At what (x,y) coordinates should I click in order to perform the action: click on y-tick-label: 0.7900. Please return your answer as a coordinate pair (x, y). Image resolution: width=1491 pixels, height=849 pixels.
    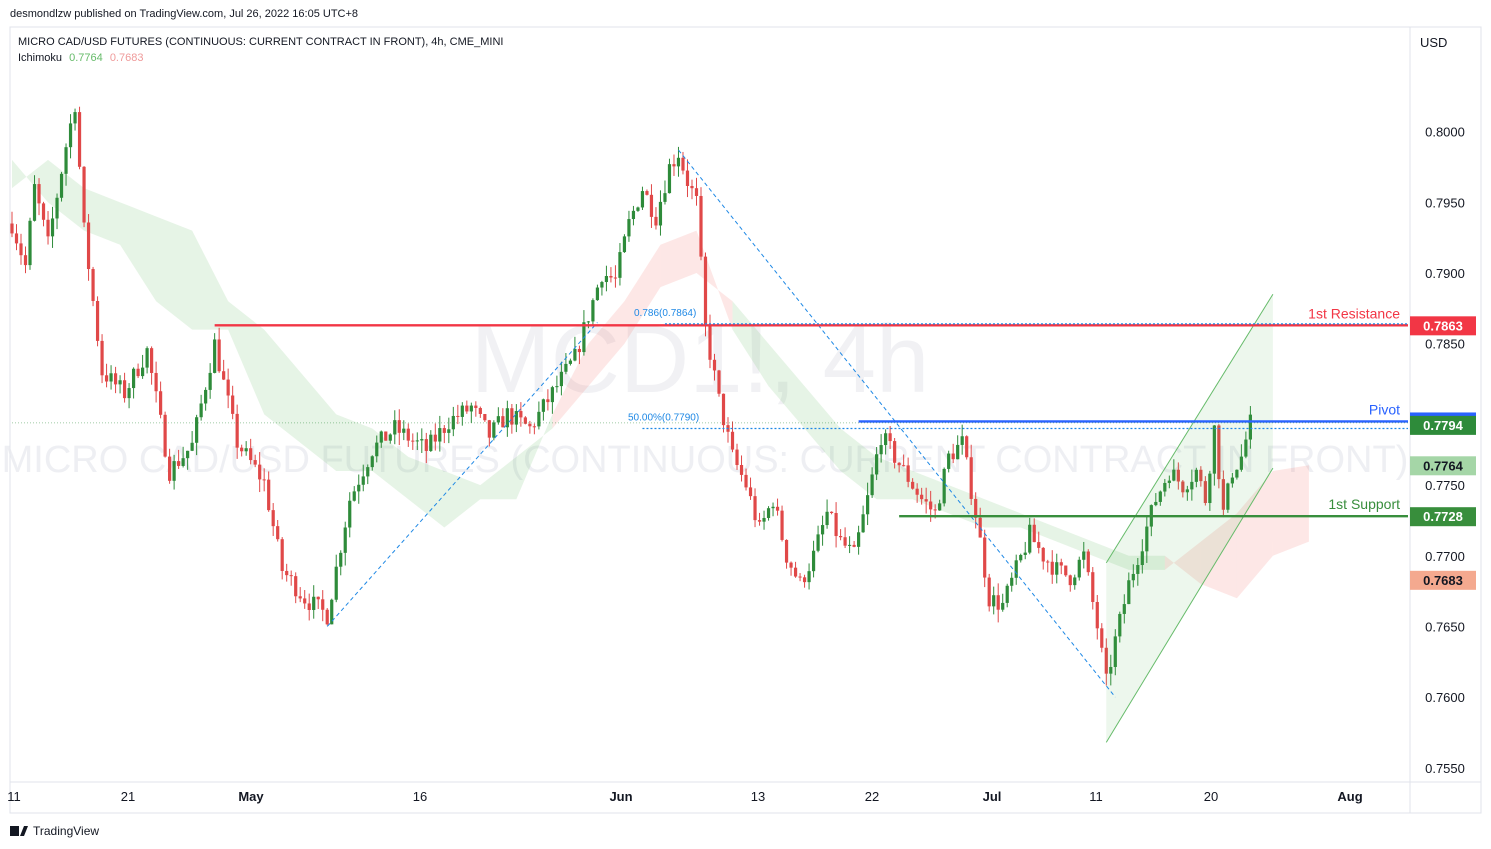
    Looking at the image, I should click on (1445, 273).